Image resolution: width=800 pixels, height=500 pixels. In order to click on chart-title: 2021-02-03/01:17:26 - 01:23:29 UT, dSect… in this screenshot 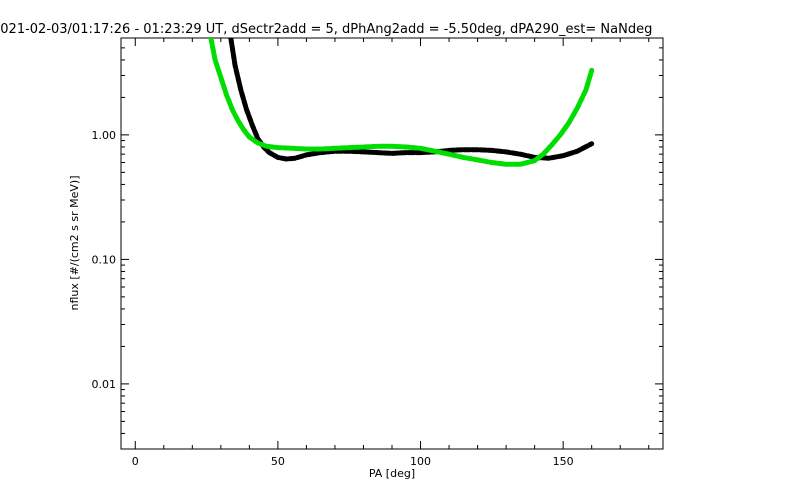, I will do `click(326, 29)`.